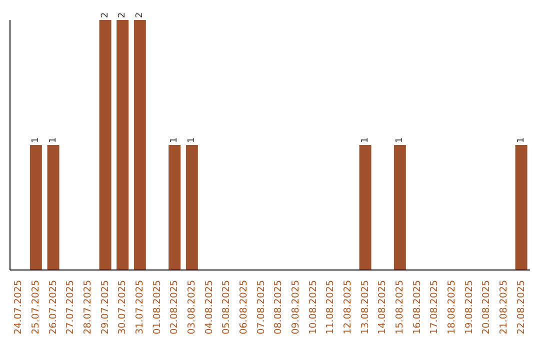  What do you see at coordinates (504, 307) in the screenshot?
I see `x-tick-label: 21.08.2025` at bounding box center [504, 307].